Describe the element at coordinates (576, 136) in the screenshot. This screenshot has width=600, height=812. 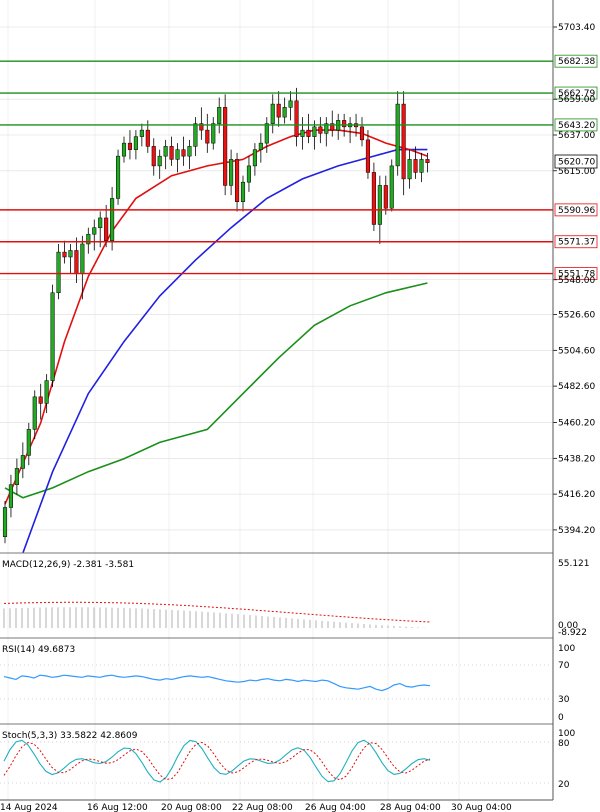
I see `y-tick-label: 5637.00` at that location.